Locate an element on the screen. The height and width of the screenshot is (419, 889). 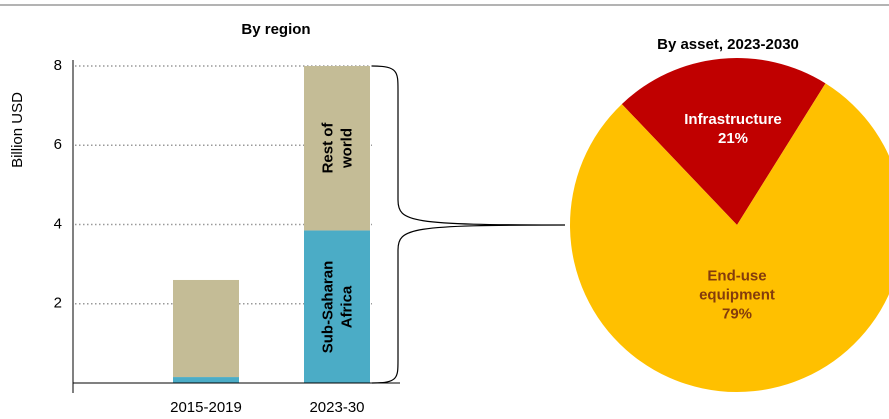
x-tick-label: 2015-2019 is located at coordinates (206, 407).